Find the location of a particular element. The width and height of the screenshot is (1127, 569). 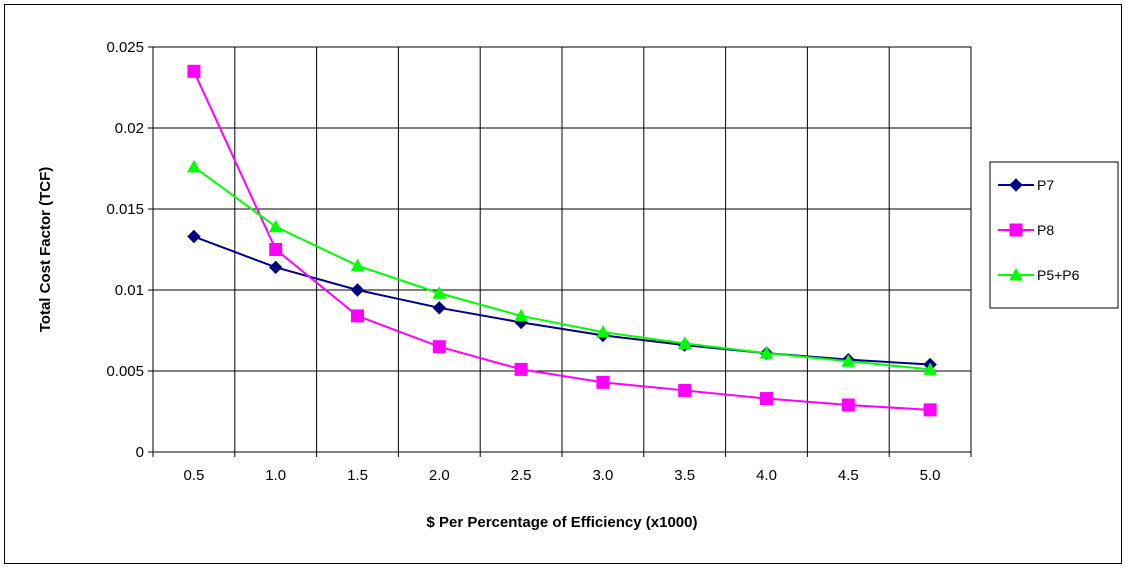

x-tick-label: 4.0 is located at coordinates (766, 475).